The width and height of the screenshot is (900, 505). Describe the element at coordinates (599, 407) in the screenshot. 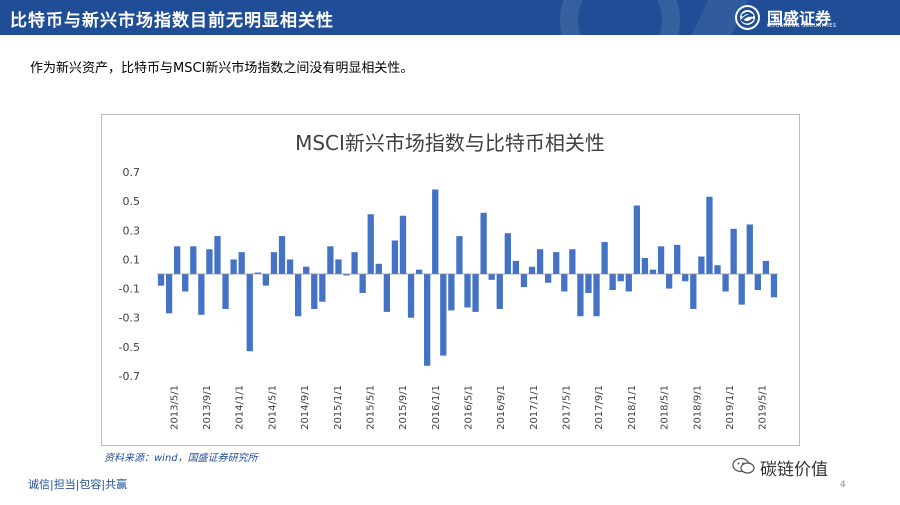

I see `x-tick-label: 2017/9/1` at that location.